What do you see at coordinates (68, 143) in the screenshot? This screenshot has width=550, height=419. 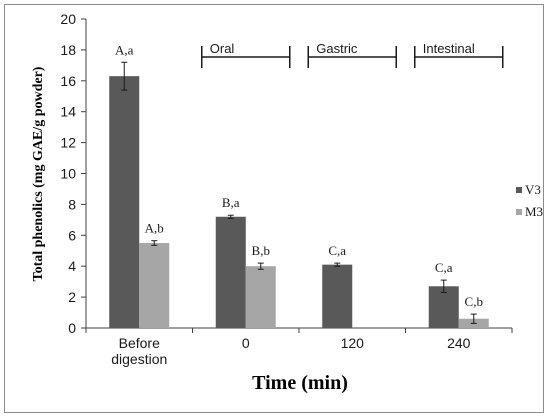 I see `y-tick-label: 12` at bounding box center [68, 143].